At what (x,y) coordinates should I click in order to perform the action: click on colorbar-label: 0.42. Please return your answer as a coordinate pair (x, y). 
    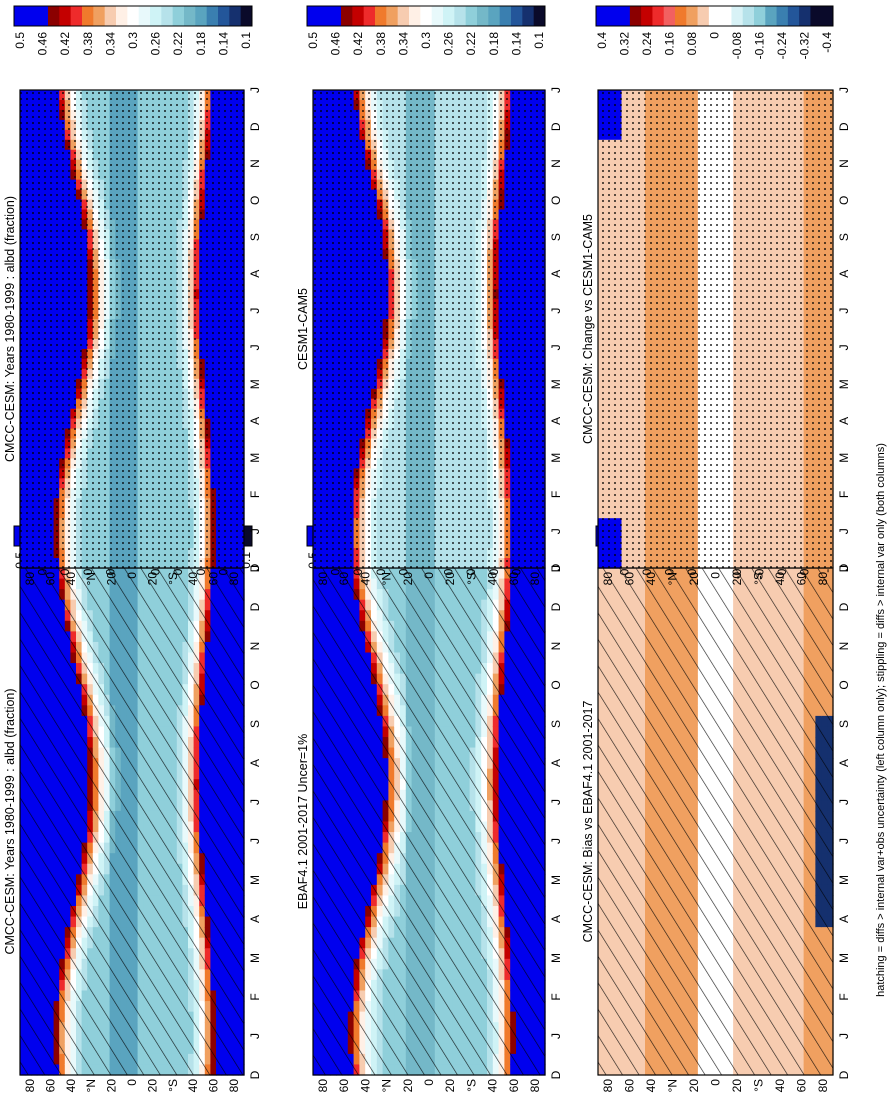
    Looking at the image, I should click on (65, 44).